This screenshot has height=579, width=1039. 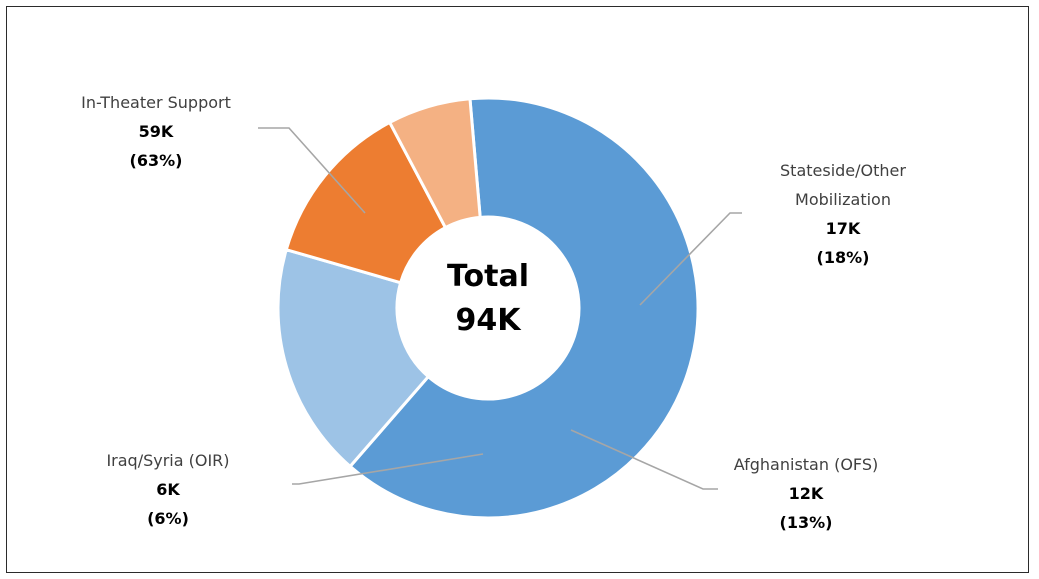 I want to click on slice-value-label: 12K, so click(x=806, y=493).